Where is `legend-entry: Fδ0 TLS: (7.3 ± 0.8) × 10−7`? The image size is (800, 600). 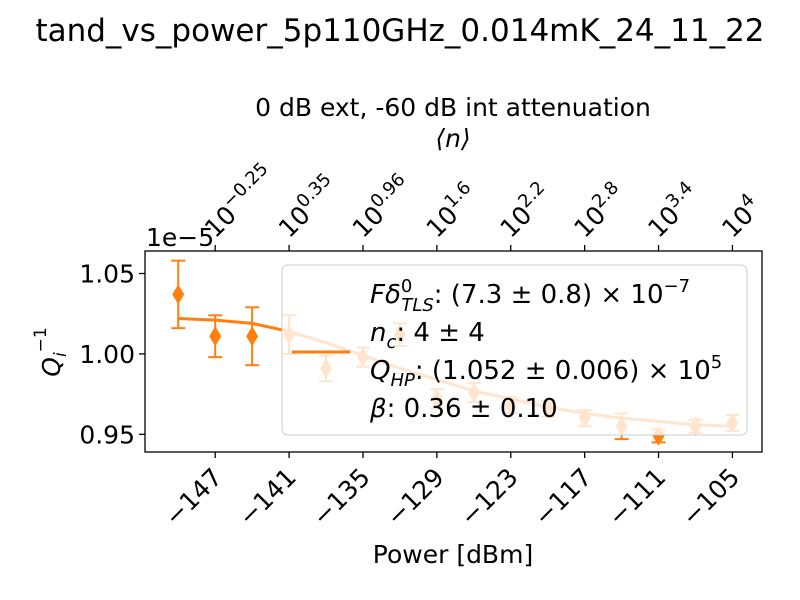
legend-entry: Fδ0 TLS: (7.3 ± 0.8) × 10−7 is located at coordinates (530, 296).